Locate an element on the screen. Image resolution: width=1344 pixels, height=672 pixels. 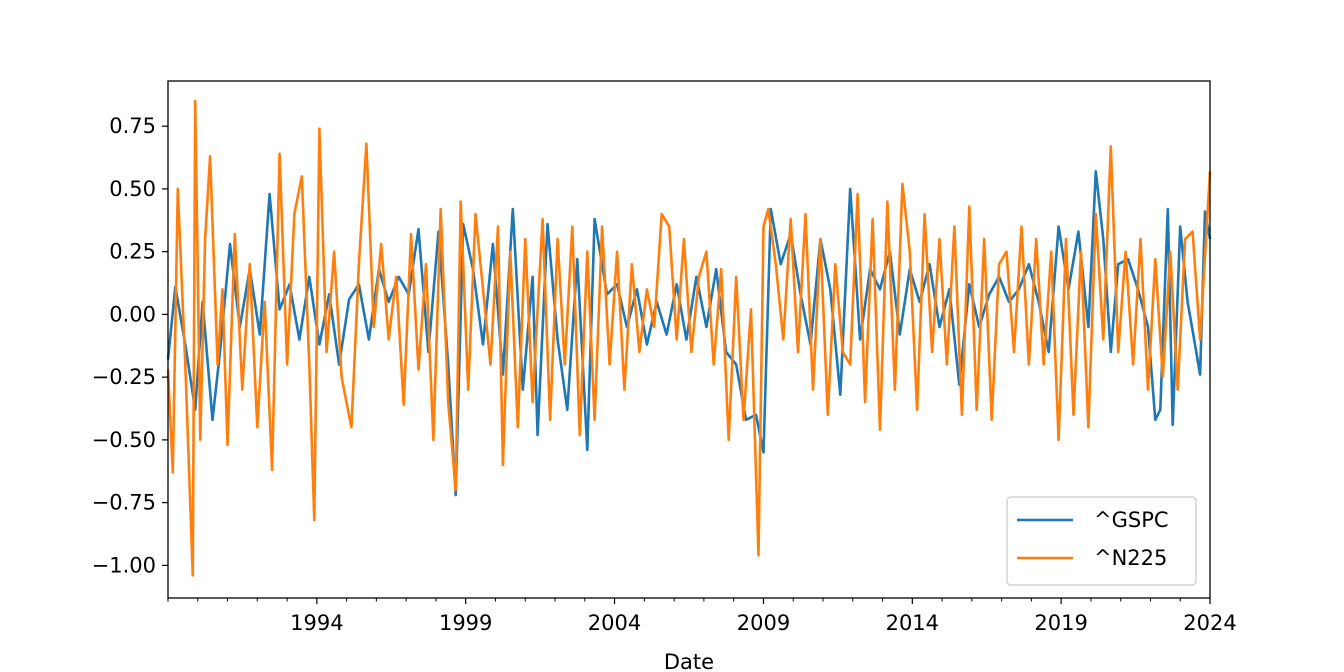
x-tick-label: 1999 is located at coordinates (465, 623).